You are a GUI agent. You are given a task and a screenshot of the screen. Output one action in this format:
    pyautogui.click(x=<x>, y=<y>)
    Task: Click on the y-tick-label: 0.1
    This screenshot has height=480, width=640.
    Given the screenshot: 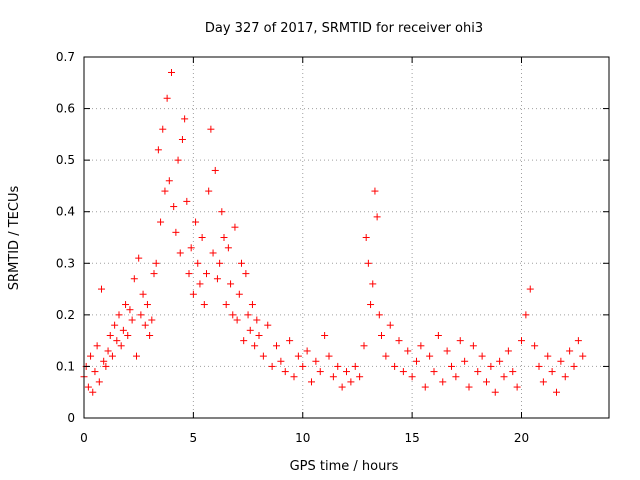 What is the action you would take?
    pyautogui.click(x=65, y=366)
    